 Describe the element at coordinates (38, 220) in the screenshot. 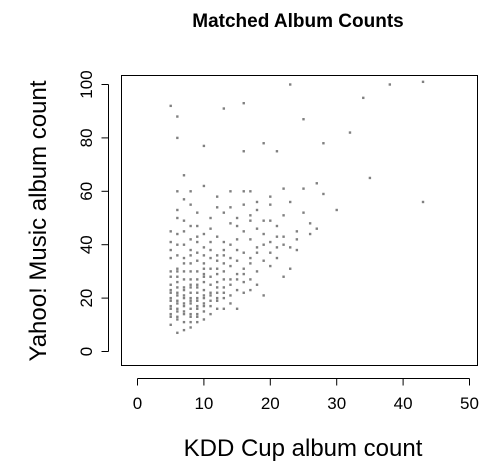

I see `y-axis-label: Yahoo! Music album count` at that location.